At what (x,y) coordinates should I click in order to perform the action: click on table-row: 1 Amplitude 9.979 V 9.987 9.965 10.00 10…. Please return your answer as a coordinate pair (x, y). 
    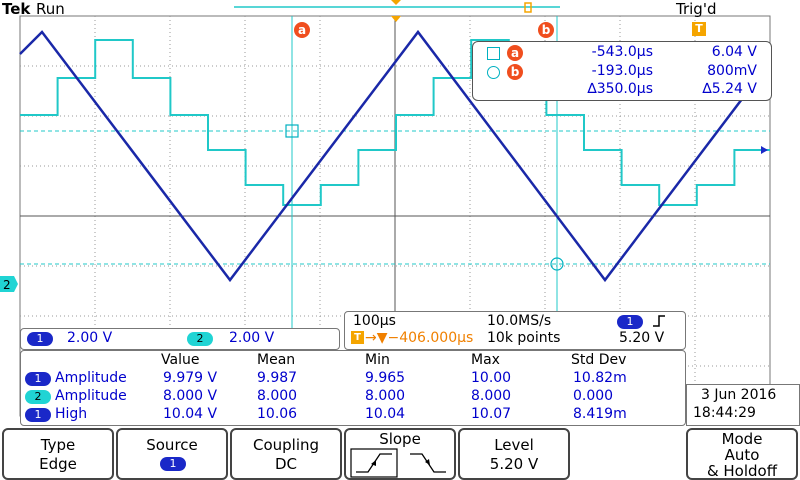
    Looking at the image, I should click on (353, 379).